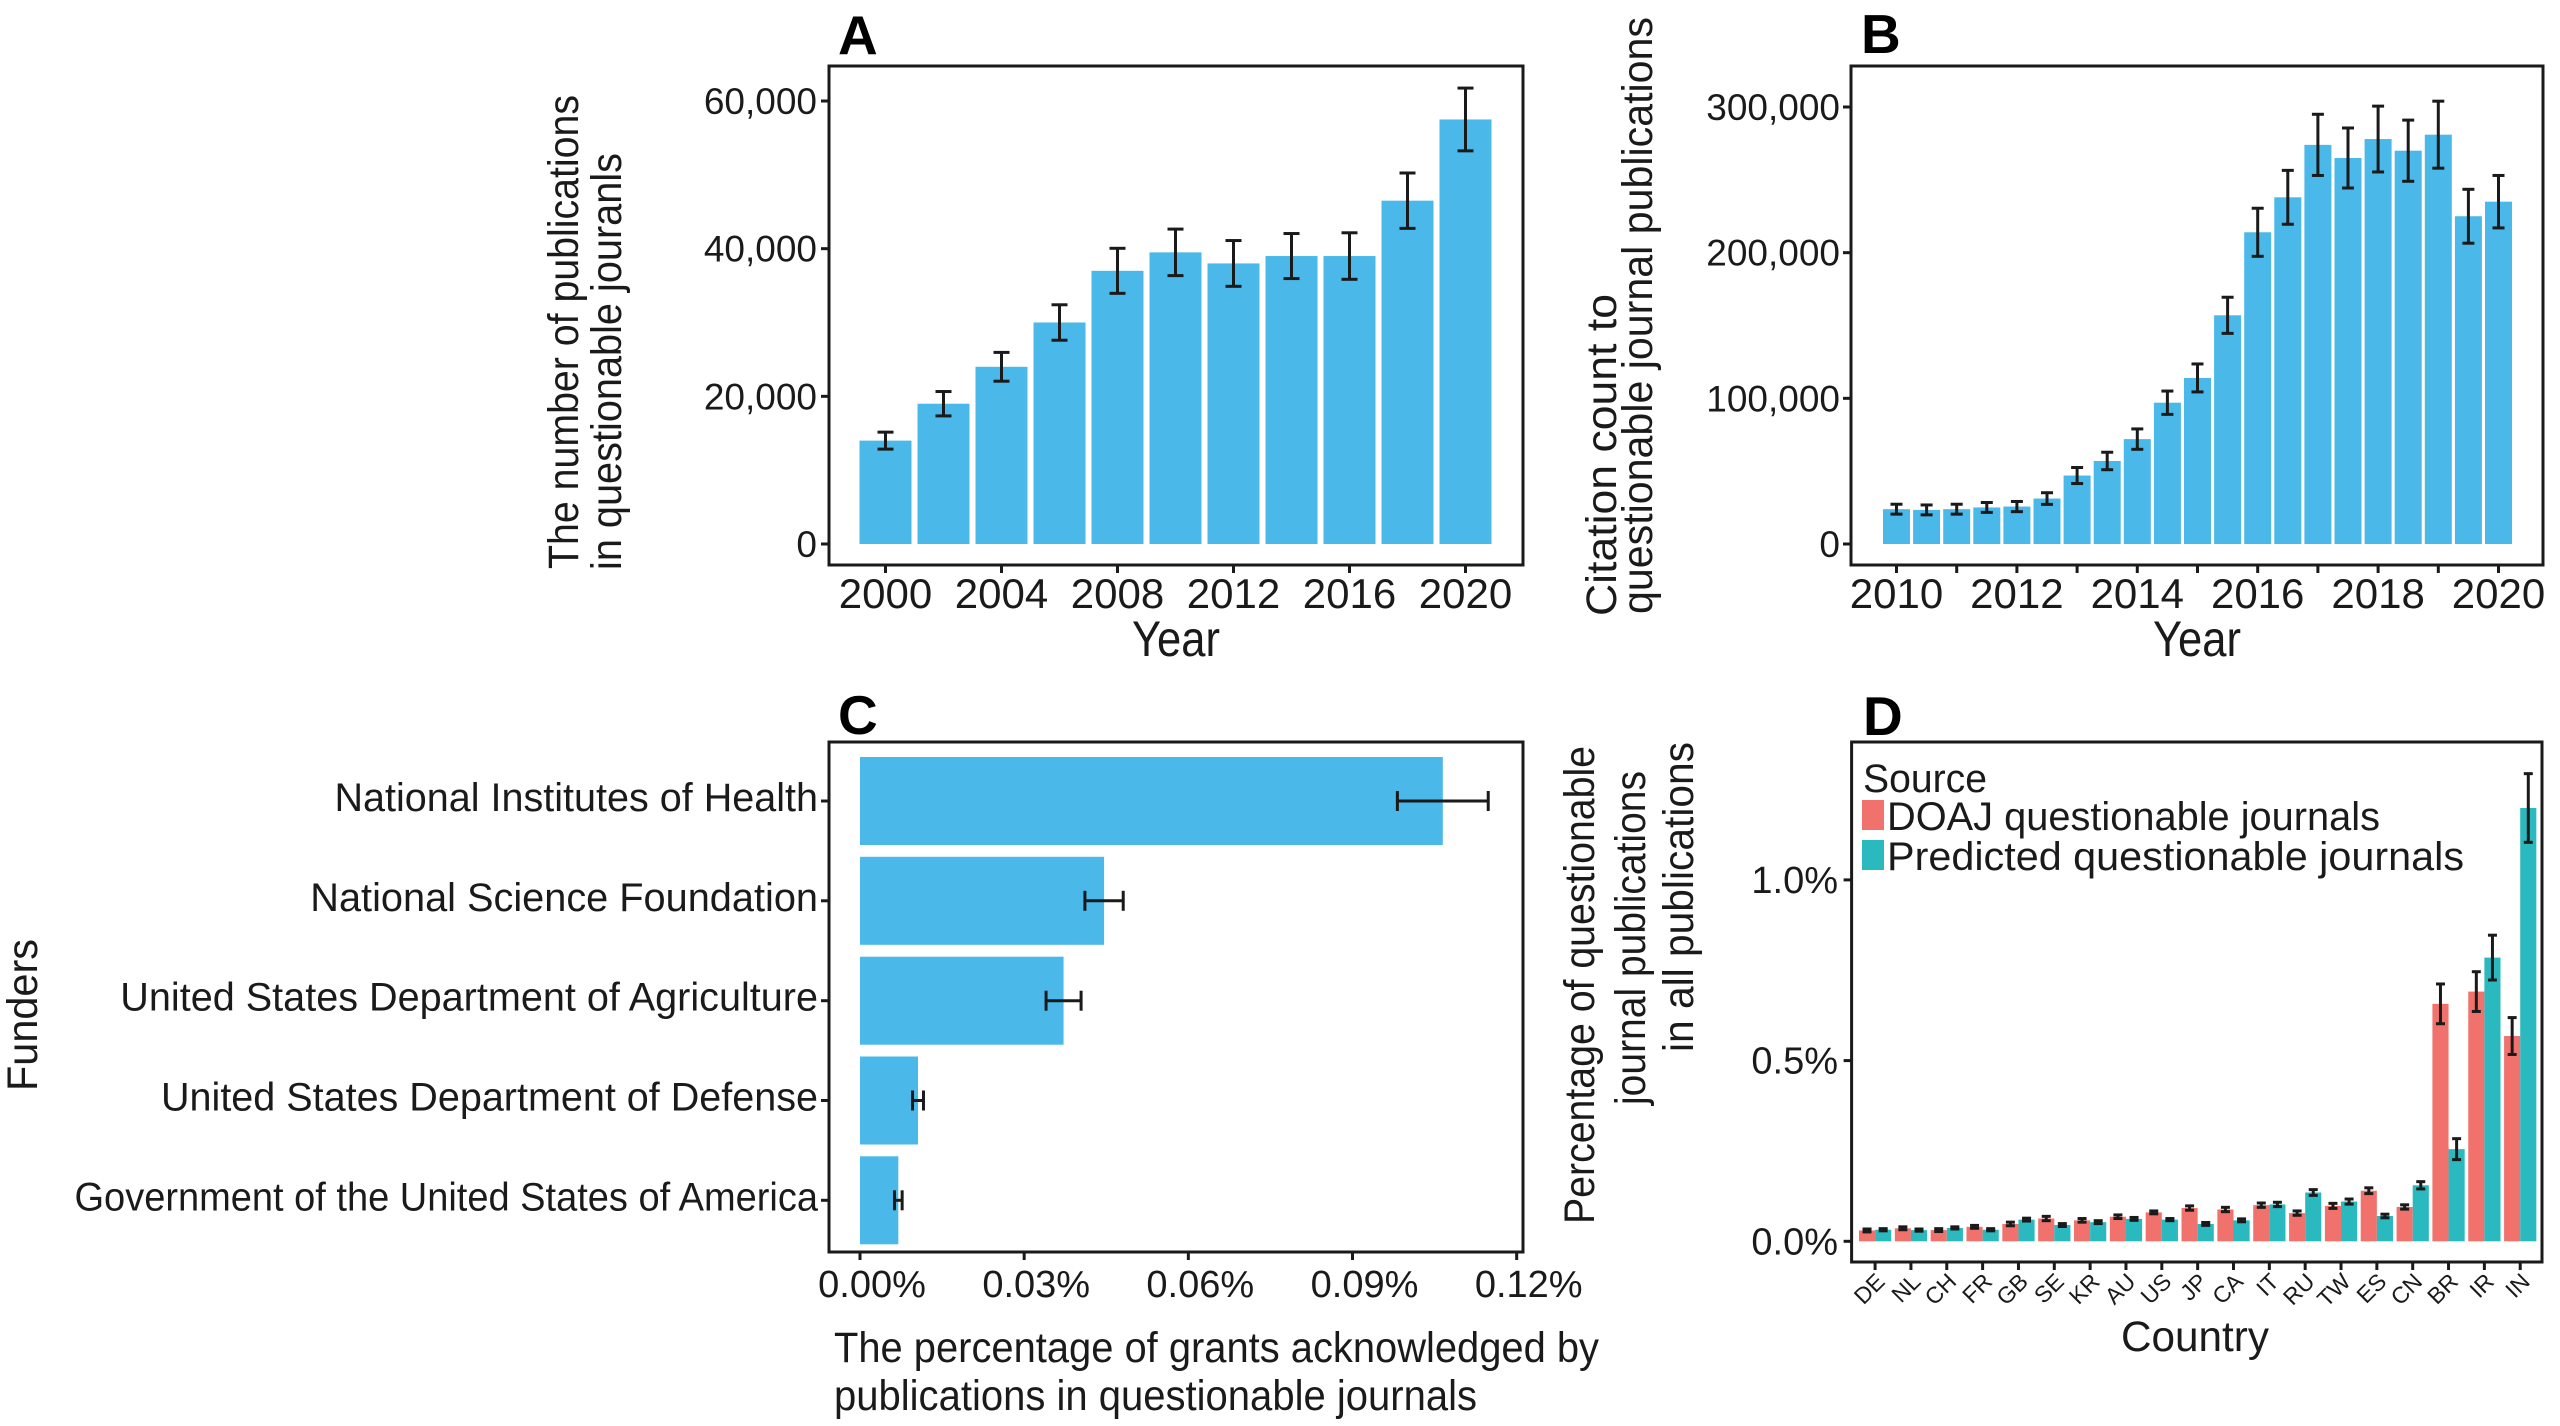  Describe the element at coordinates (858, 35) in the screenshot. I see `svg-text: A` at that location.